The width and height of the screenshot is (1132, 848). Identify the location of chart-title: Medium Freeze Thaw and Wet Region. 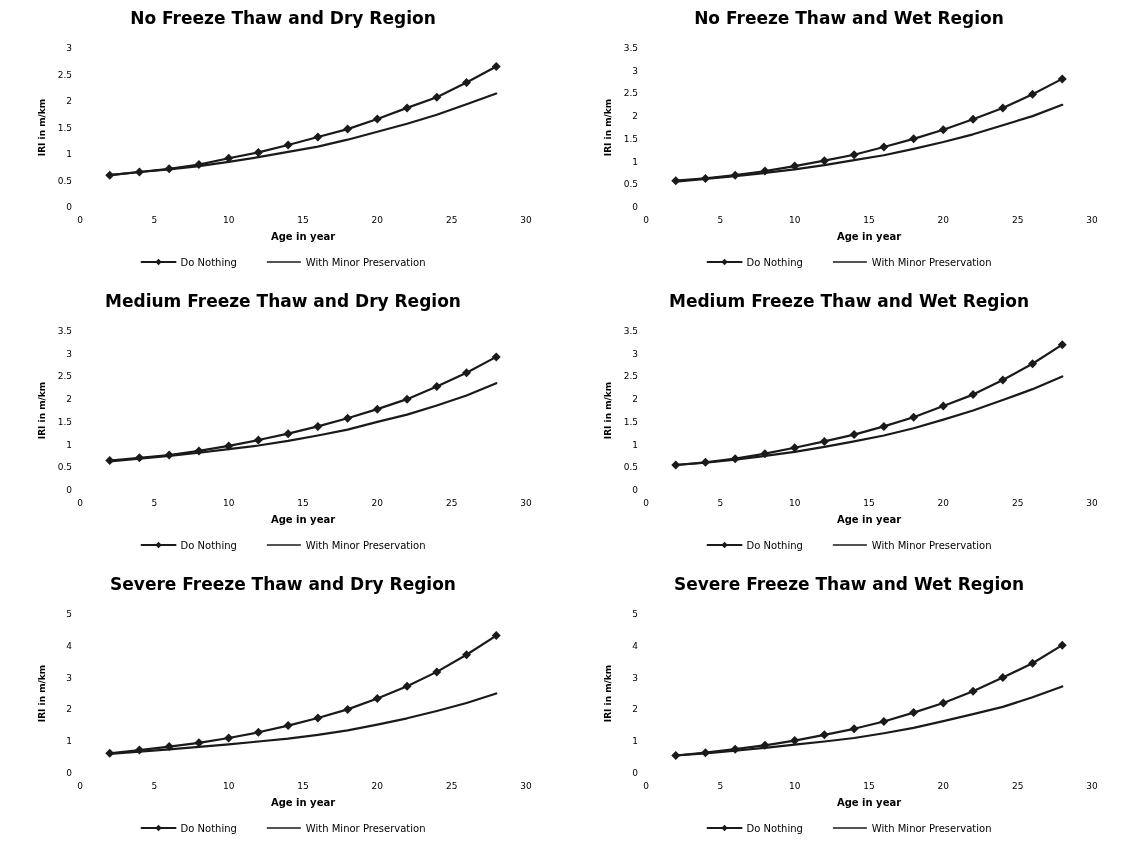
(849, 300).